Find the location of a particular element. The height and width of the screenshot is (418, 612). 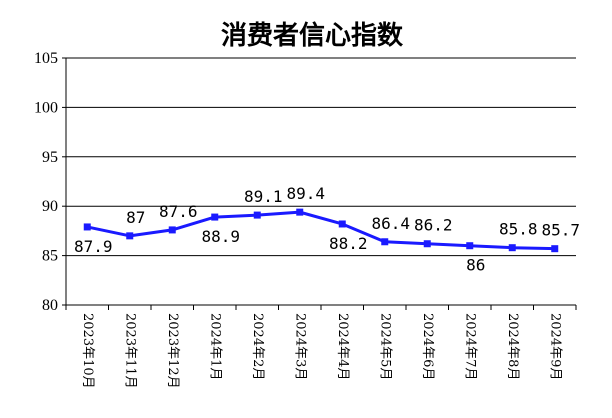

x-tick-label: 2023年11月 is located at coordinates (129, 351).